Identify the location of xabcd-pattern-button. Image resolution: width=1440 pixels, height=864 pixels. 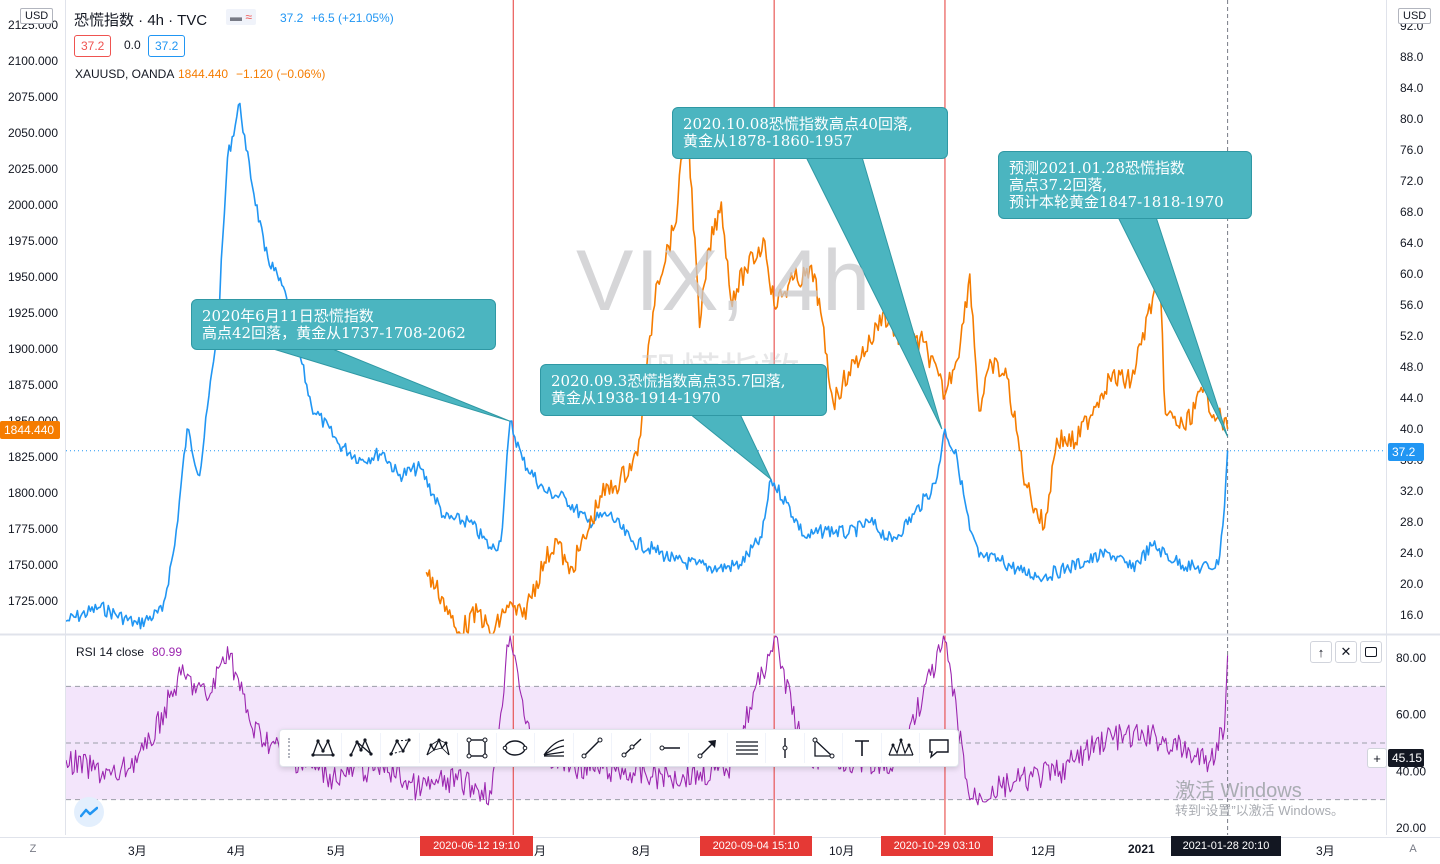
(323, 748).